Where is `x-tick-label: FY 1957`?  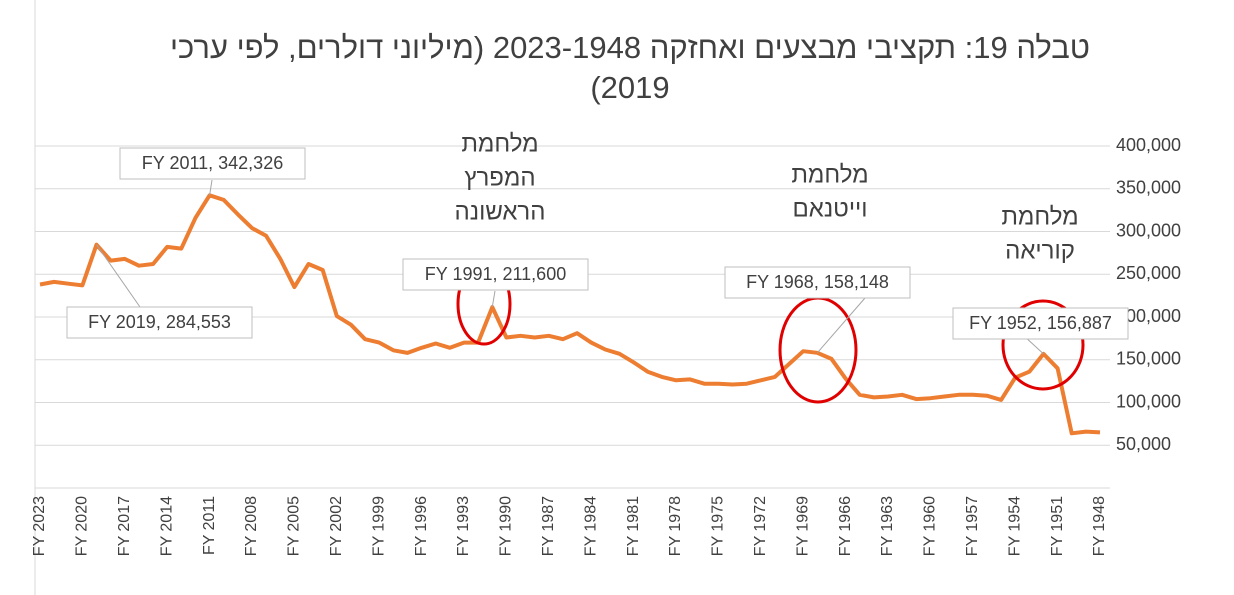 x-tick-label: FY 1957 is located at coordinates (972, 526).